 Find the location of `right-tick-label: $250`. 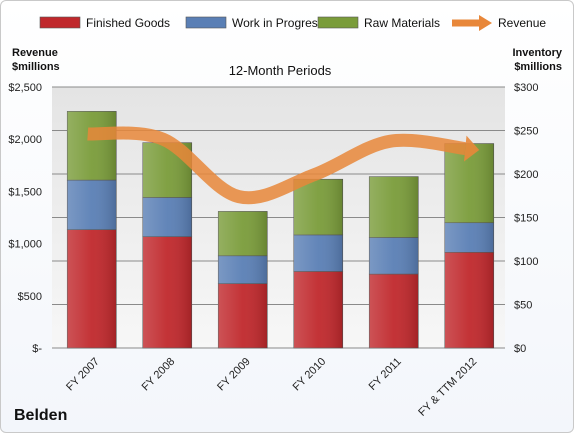

right-tick-label: $250 is located at coordinates (526, 132).